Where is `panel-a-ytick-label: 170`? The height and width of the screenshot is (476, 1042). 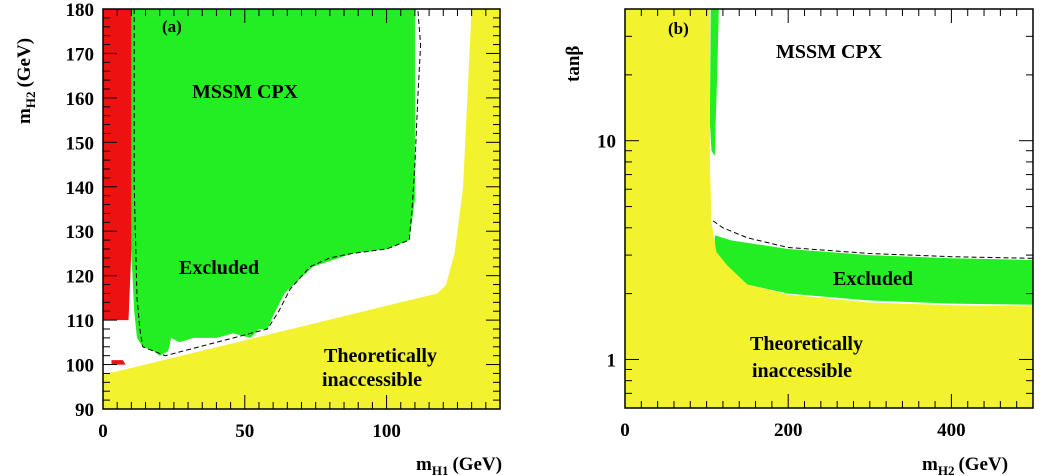
panel-a-ytick-label: 170 is located at coordinates (80, 54).